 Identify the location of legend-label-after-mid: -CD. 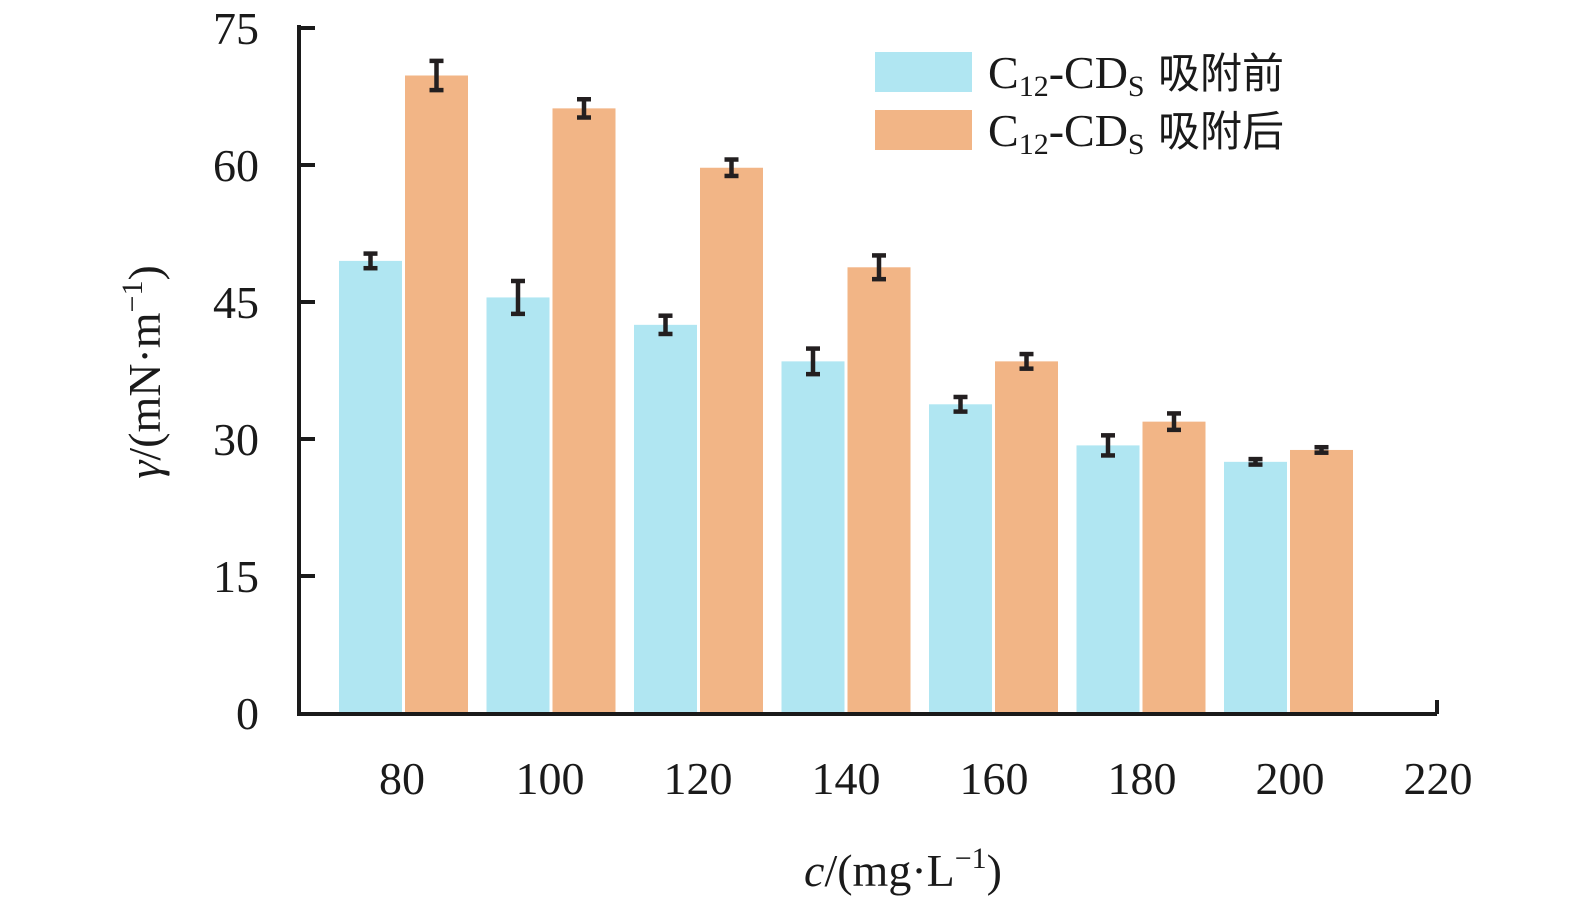
(1088, 130).